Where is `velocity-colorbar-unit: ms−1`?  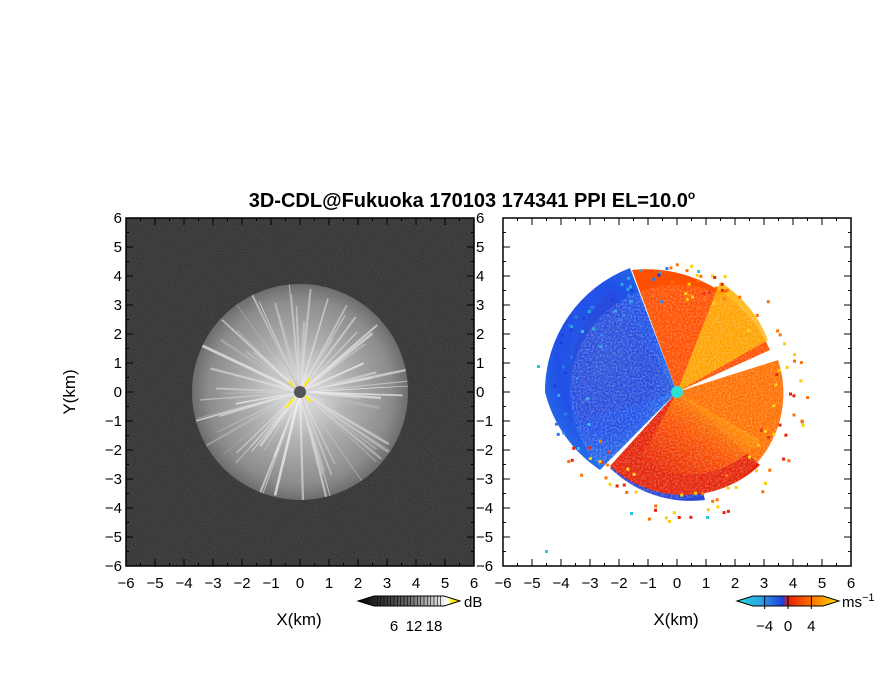 velocity-colorbar-unit: ms−1 is located at coordinates (858, 601).